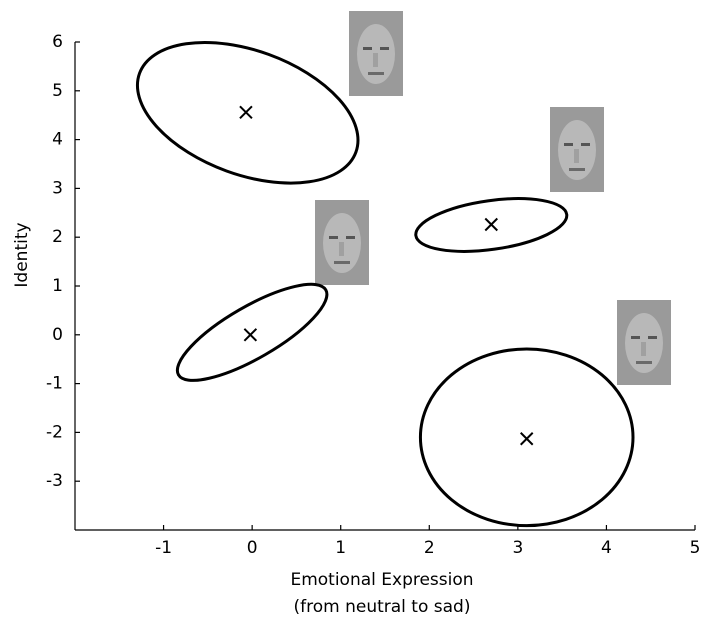 This screenshot has width=714, height=634. What do you see at coordinates (57, 140) in the screenshot?
I see `y-tick-label: 4` at bounding box center [57, 140].